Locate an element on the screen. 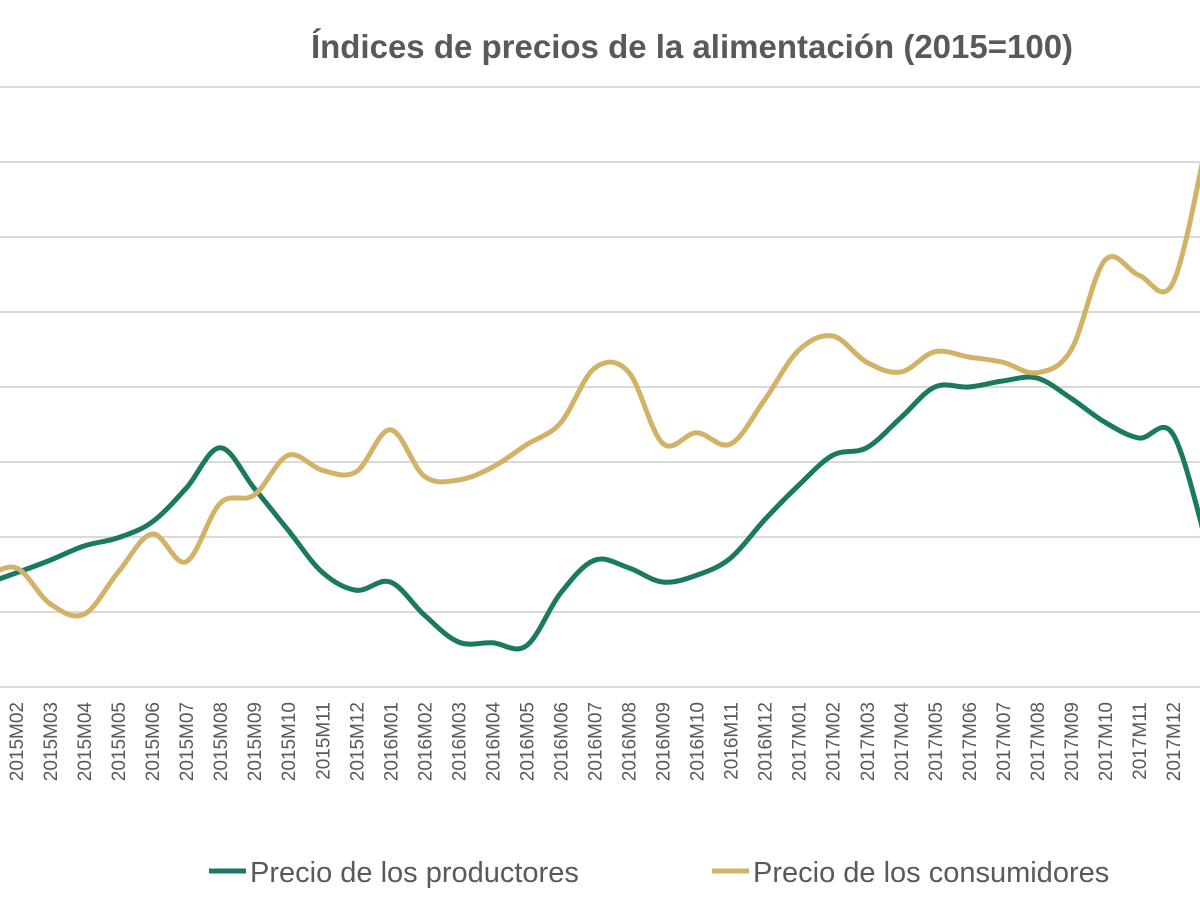 Image resolution: width=1200 pixels, height=900 pixels. x-tick-label: 2017M08 is located at coordinates (1038, 741).